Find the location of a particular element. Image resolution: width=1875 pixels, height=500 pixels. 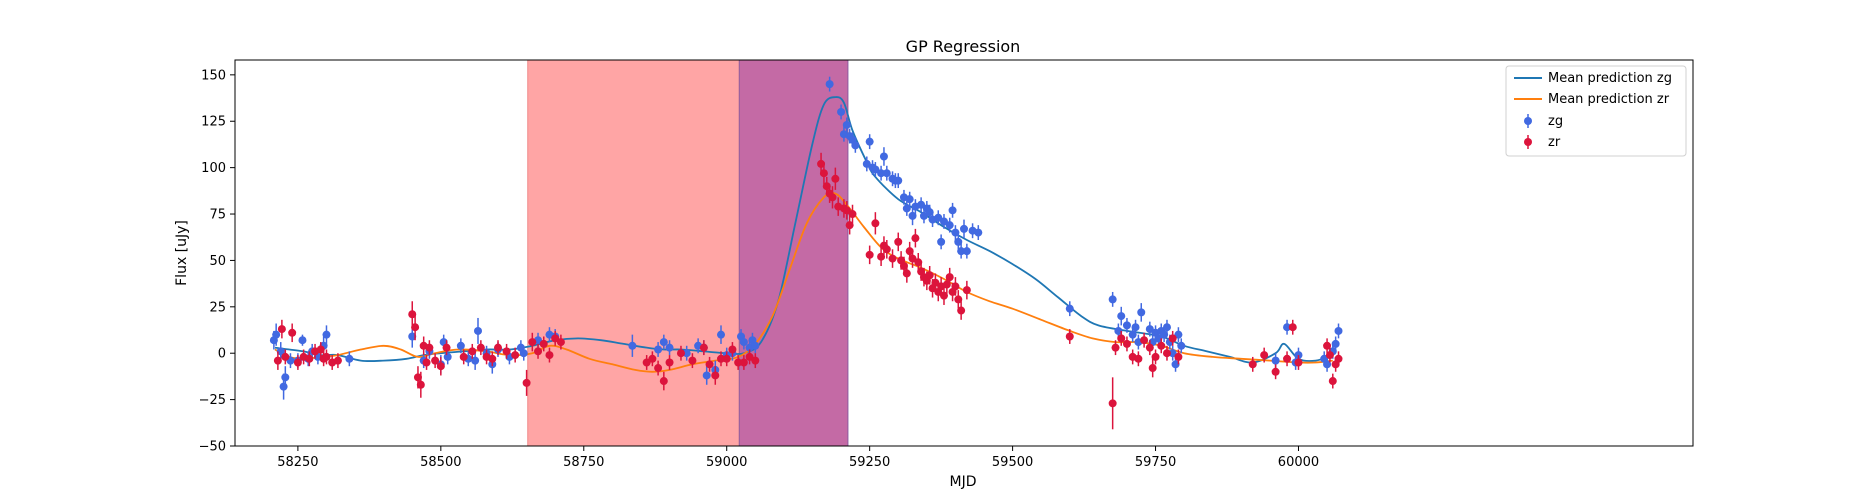

legend-label-zr-prediction: Mean prediction zr is located at coordinates (1609, 99).